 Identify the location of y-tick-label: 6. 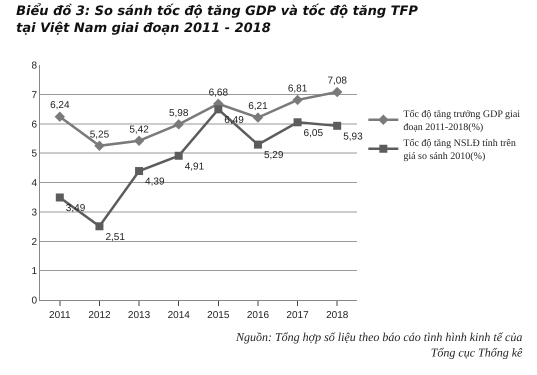
(34, 124).